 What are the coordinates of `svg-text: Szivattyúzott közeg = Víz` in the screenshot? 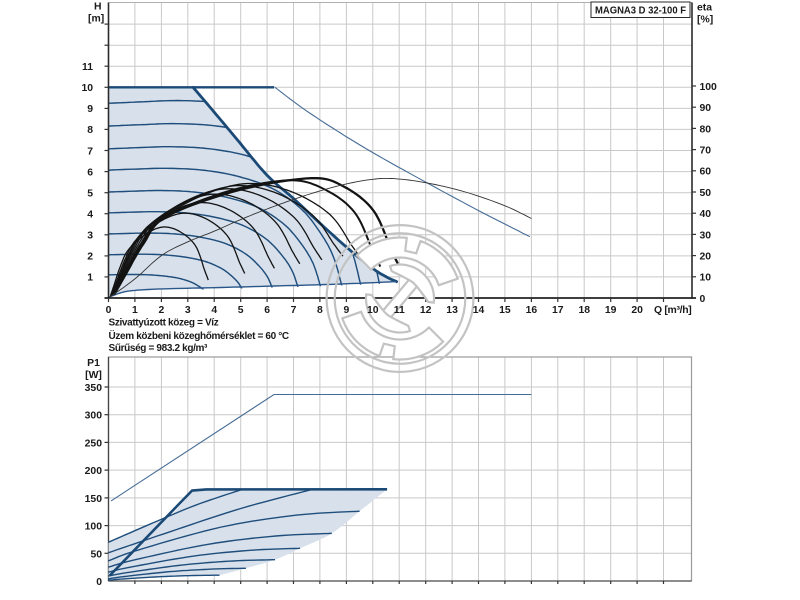 It's located at (164, 323).